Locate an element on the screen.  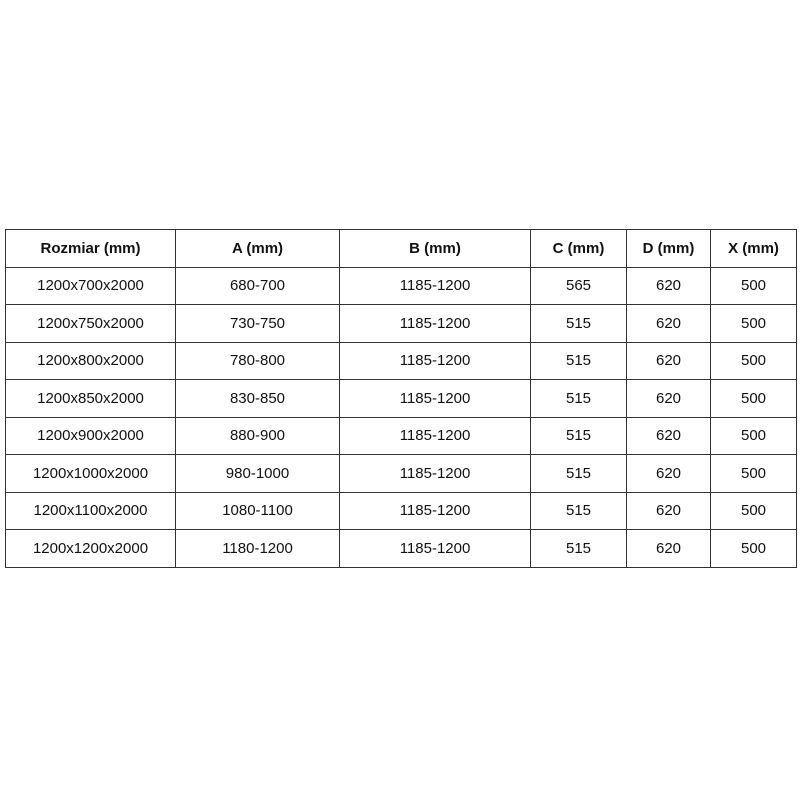
table-cell: 1200x700x2000 is located at coordinates (90, 285).